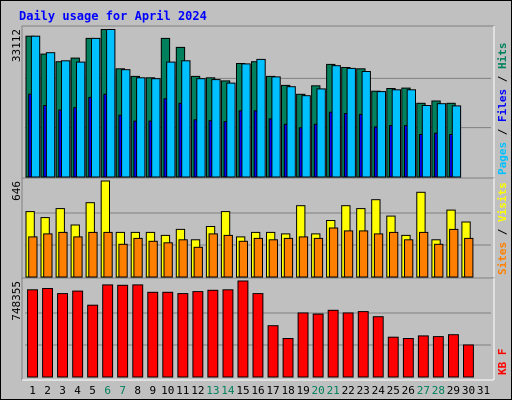 The width and height of the screenshot is (512, 401). I want to click on x-tick-label-day-17: 17, so click(272, 390).